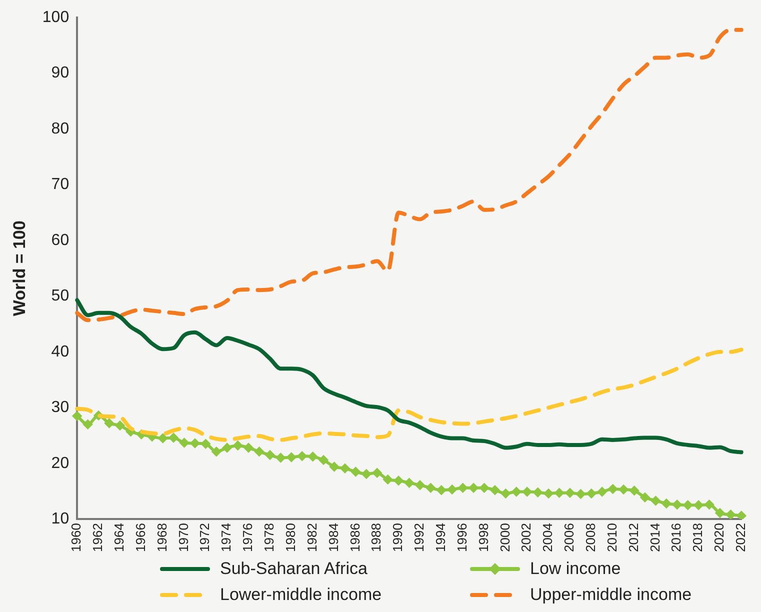  I want to click on x-tick-label: 2004, so click(548, 537).